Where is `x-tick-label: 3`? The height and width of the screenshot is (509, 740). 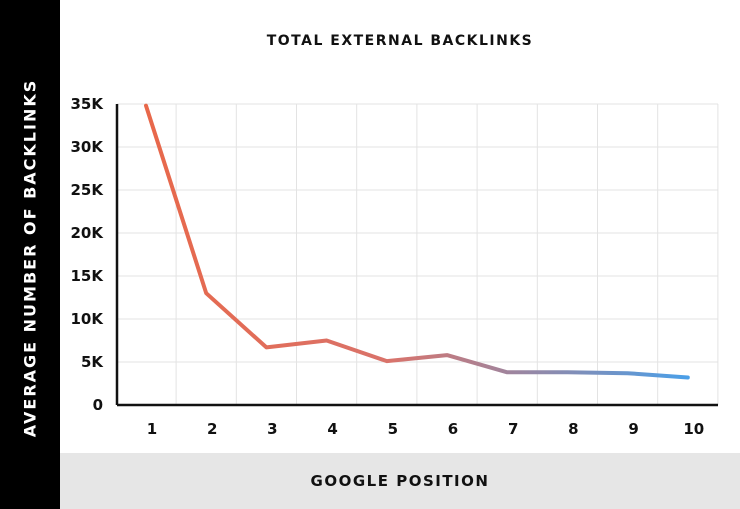 x-tick-label: 3 is located at coordinates (272, 429).